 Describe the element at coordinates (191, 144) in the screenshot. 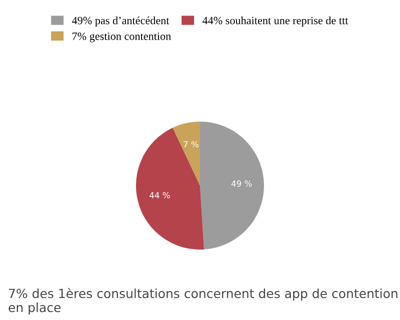

I see `data-label: 7 %` at that location.